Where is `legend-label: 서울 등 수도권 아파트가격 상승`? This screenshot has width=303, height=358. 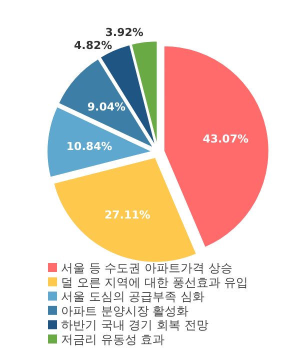
legend-label: 서울 등 수도권 아파트가격 상승 is located at coordinates (146, 268).